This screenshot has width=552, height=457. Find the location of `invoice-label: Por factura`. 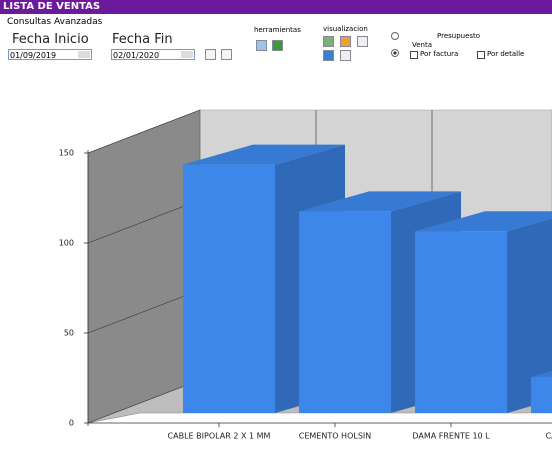

invoice-label: Por factura is located at coordinates (439, 54).